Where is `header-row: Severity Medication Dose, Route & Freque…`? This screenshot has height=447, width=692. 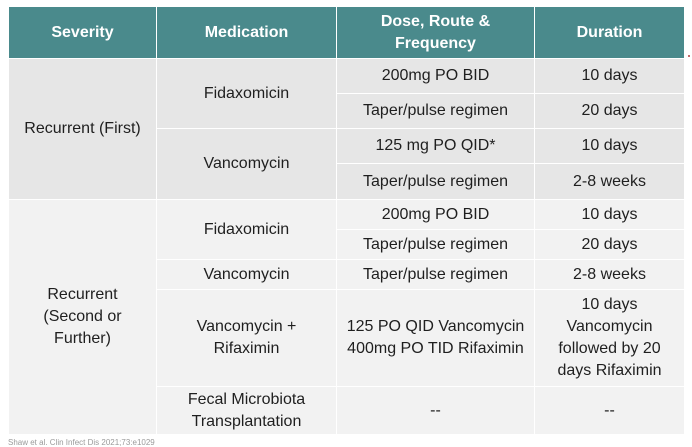 header-row: Severity Medication Dose, Route & Freque… is located at coordinates (346, 32).